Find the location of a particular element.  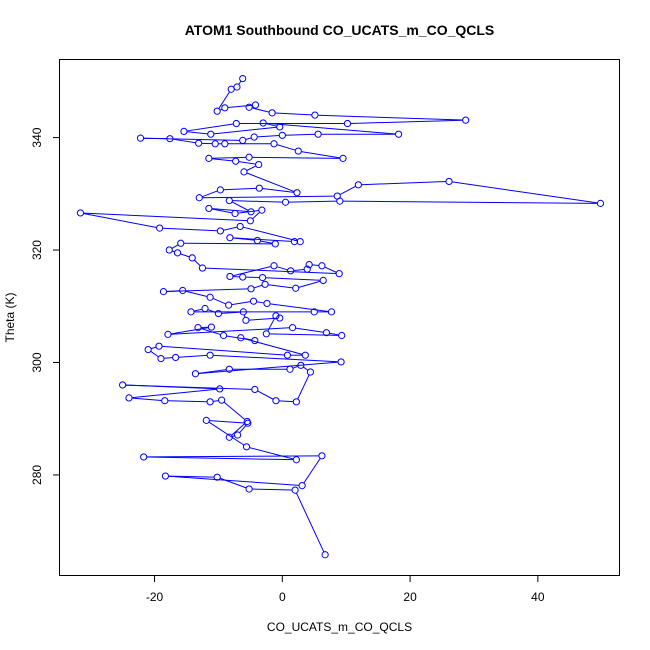

y-axis-label: Theta (K) is located at coordinates (10, 317).